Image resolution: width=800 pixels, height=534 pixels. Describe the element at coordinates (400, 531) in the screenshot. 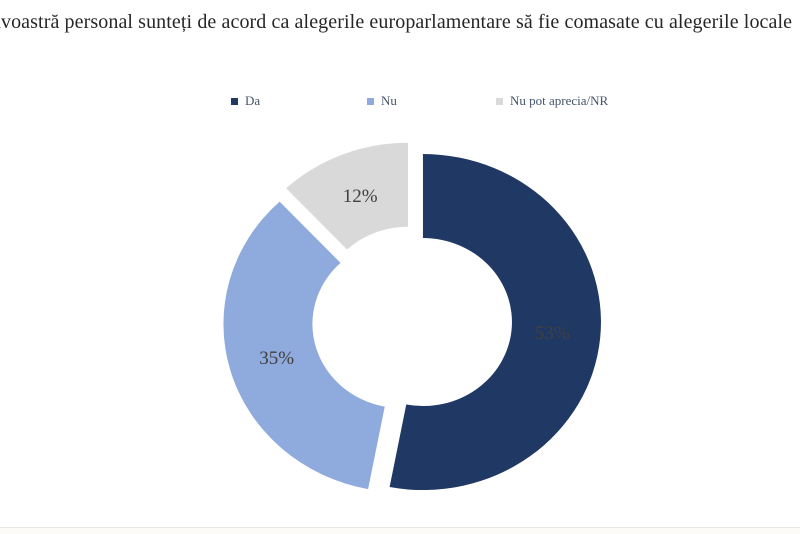

I see `bottom-strip` at that location.